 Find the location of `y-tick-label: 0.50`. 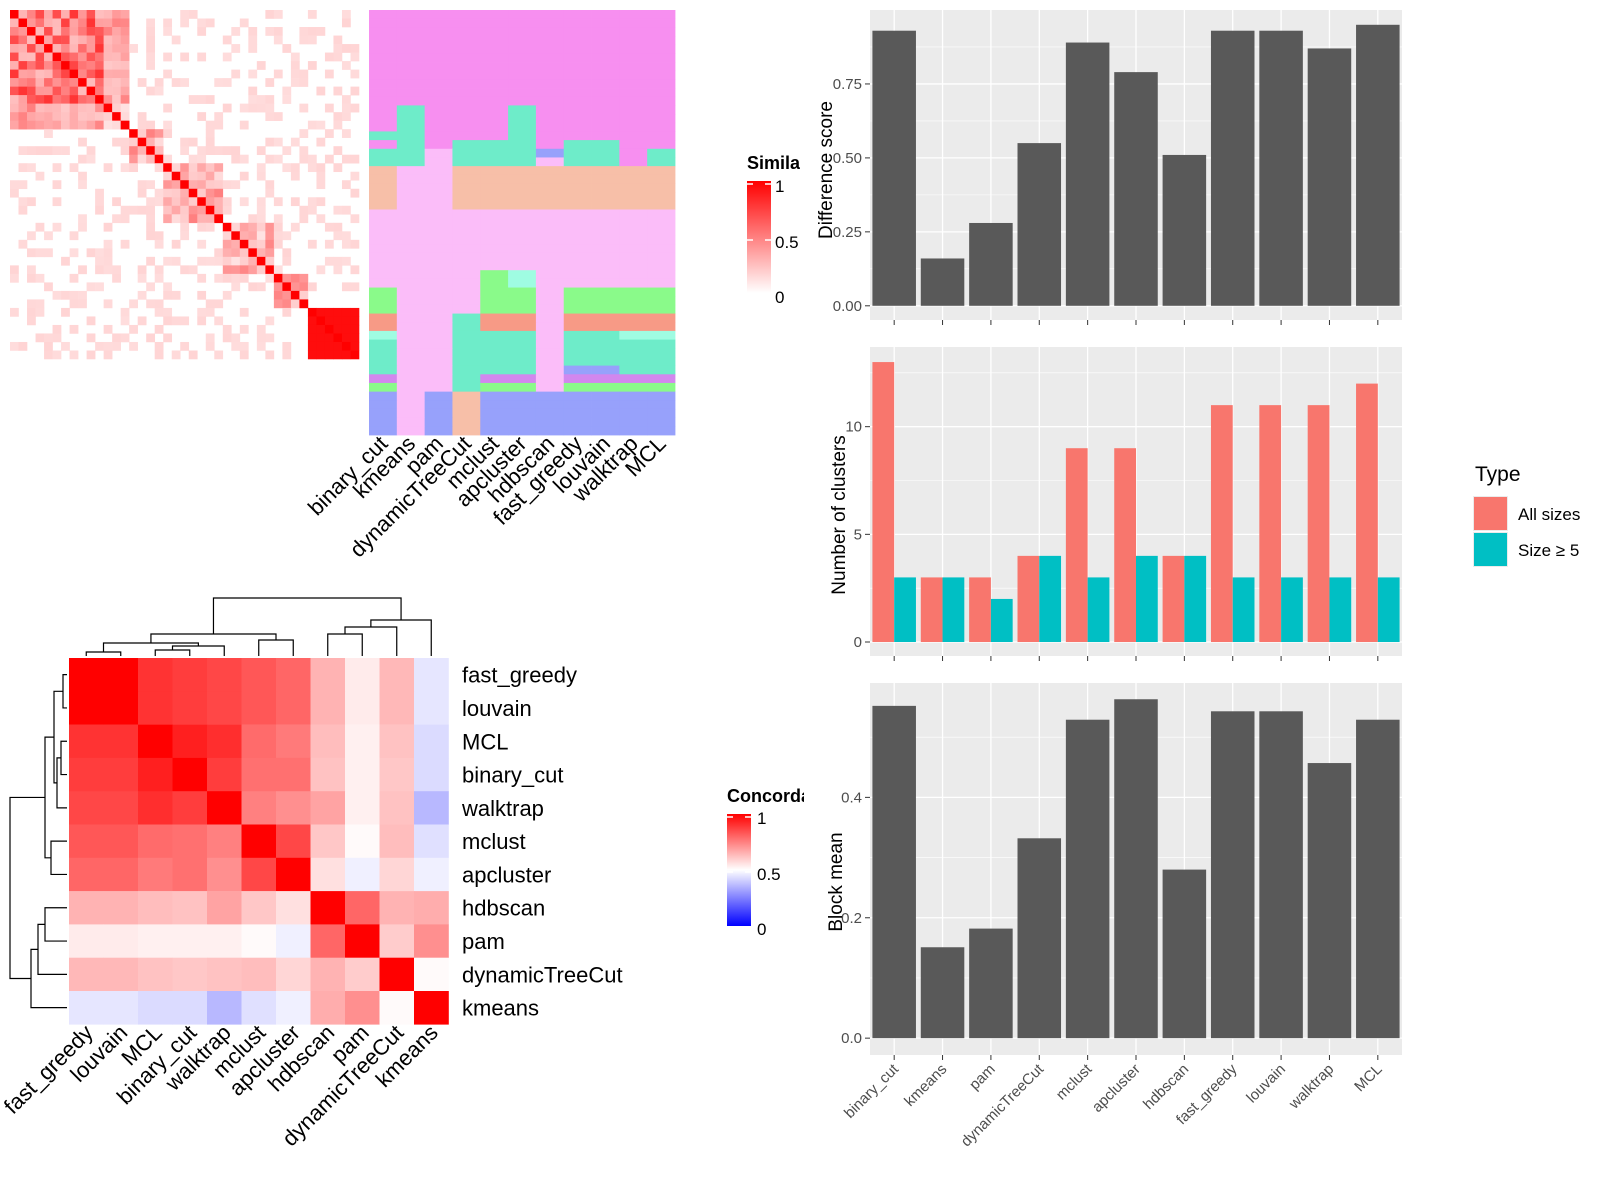

y-tick-label: 0.50 is located at coordinates (847, 158).